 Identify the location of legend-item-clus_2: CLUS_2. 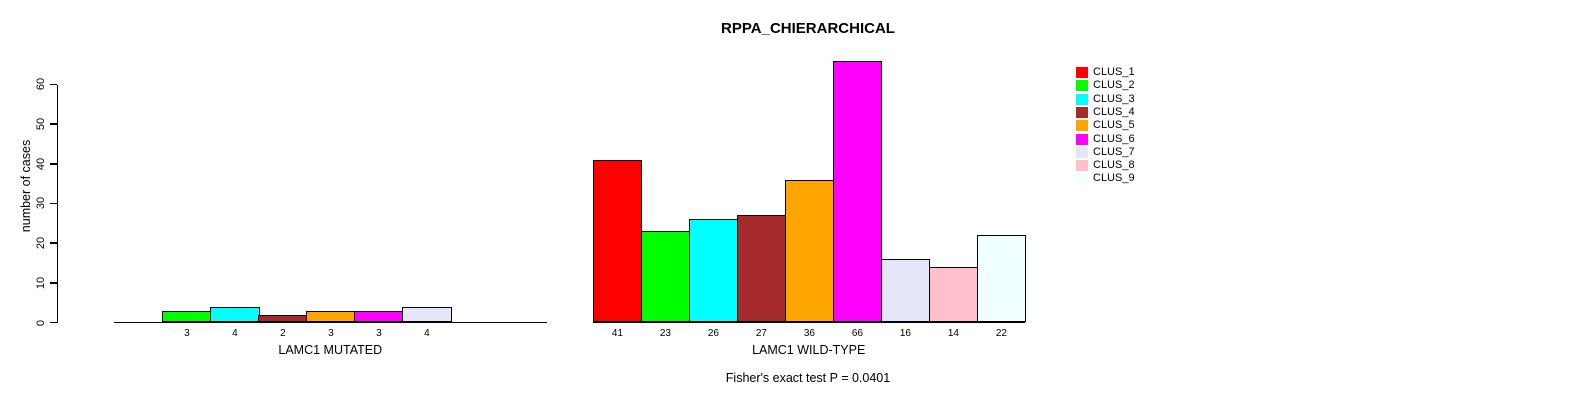
(1105, 85).